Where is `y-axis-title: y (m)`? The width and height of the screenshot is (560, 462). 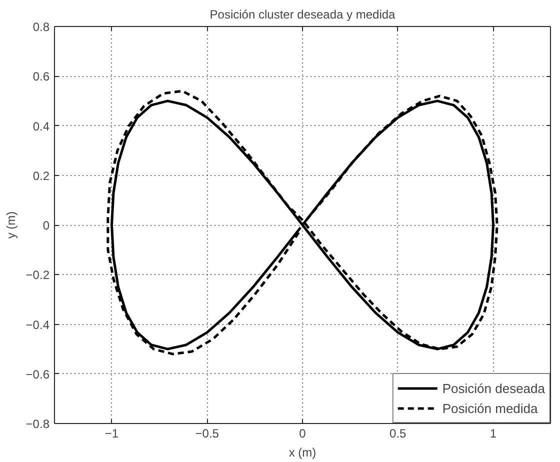 y-axis-title: y (m) is located at coordinates (11, 225).